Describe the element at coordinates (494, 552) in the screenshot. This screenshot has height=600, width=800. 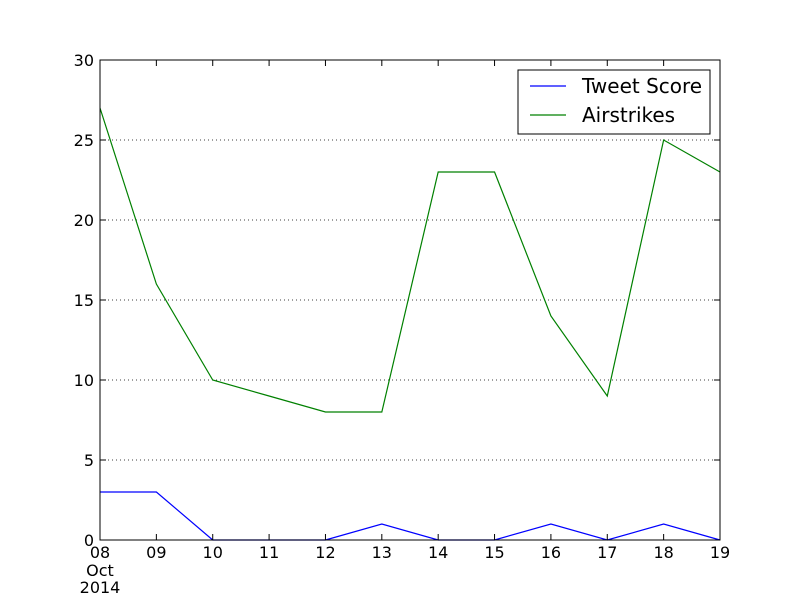
I see `x-tick-label-15: 15` at that location.